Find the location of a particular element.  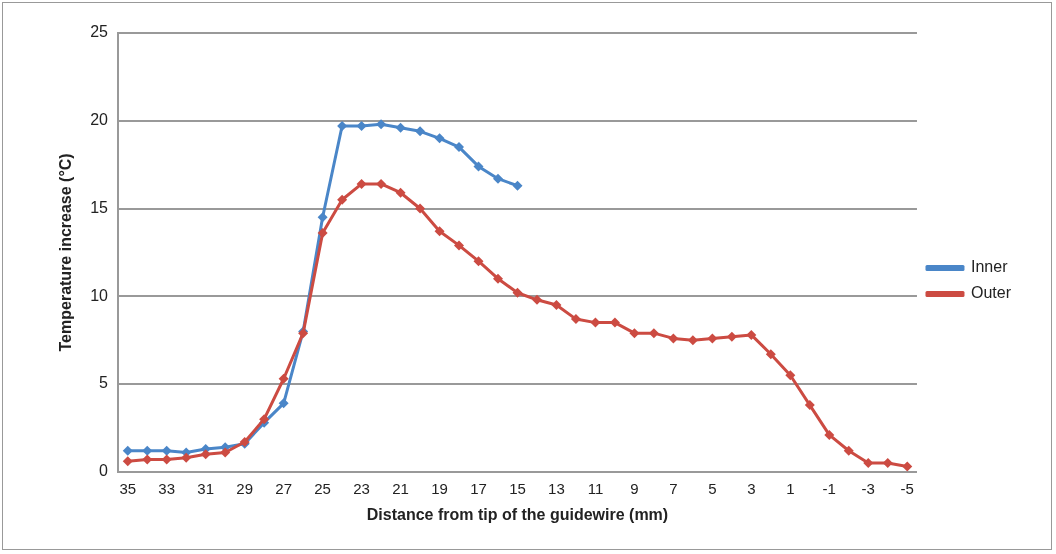

x-tick-label: 35 is located at coordinates (128, 488).